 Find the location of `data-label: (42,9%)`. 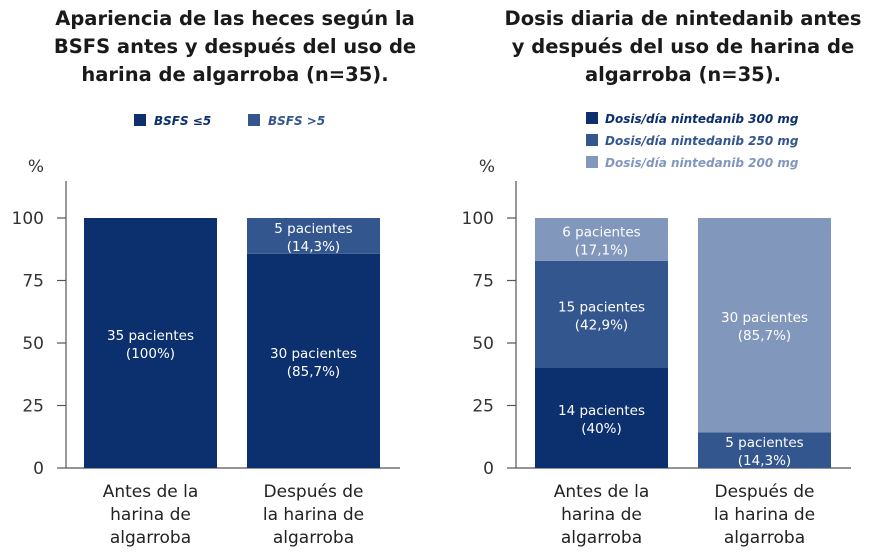

data-label: (42,9%) is located at coordinates (601, 325).